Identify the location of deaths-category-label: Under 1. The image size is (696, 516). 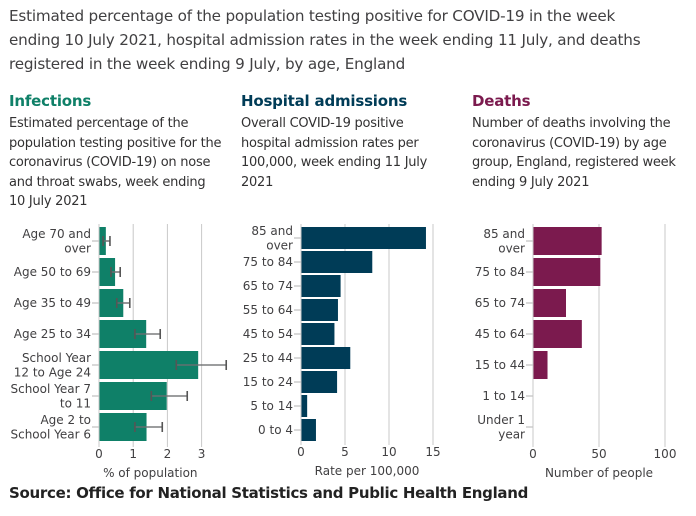
(501, 420).